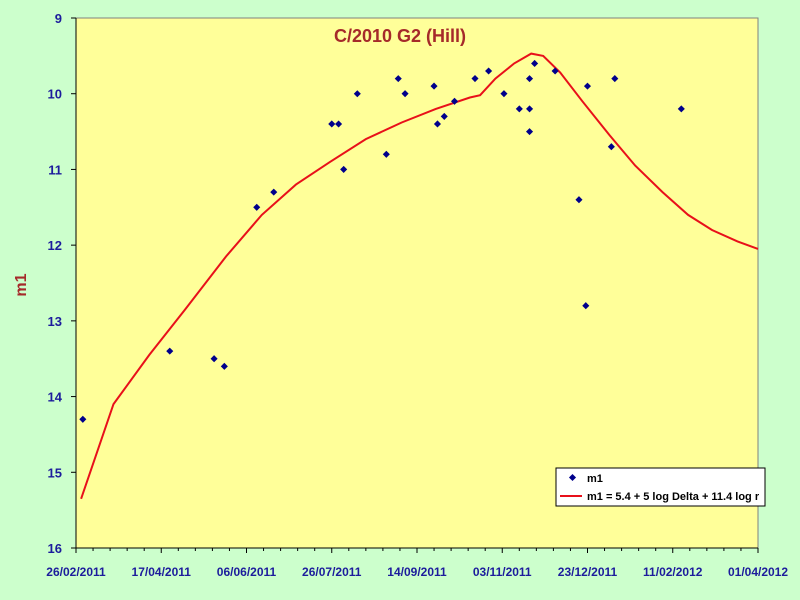  What do you see at coordinates (673, 497) in the screenshot?
I see `legend-label-line: m1 = 5.4 + 5 log Delta + 11.4 log r` at bounding box center [673, 497].